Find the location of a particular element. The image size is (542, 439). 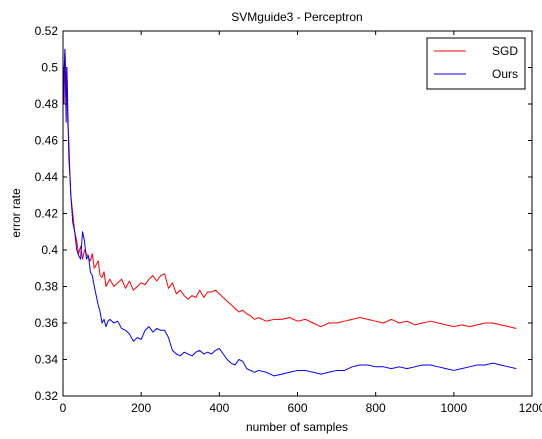

x-tick-label: 1000 is located at coordinates (453, 408).